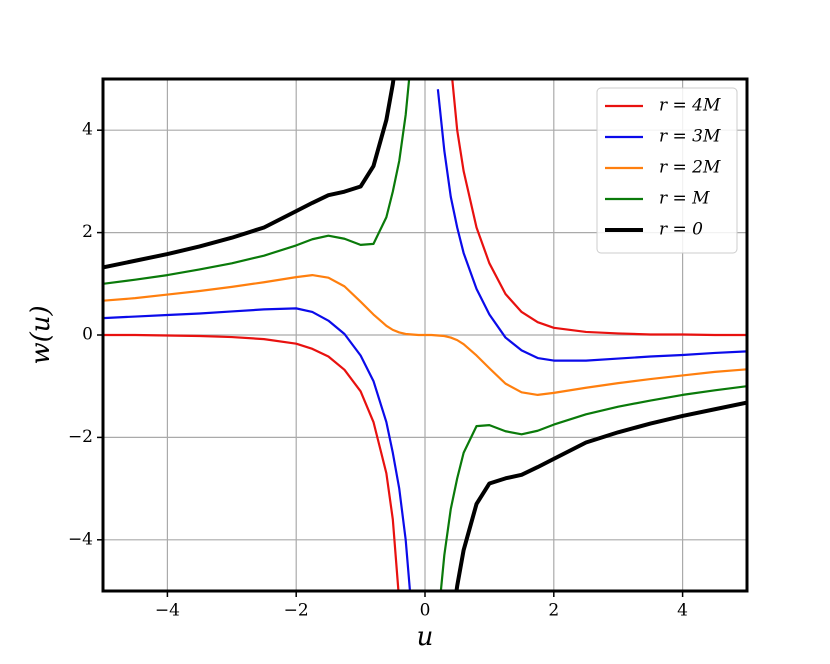  What do you see at coordinates (80, 437) in the screenshot?
I see `y-tick-label: −2` at bounding box center [80, 437].